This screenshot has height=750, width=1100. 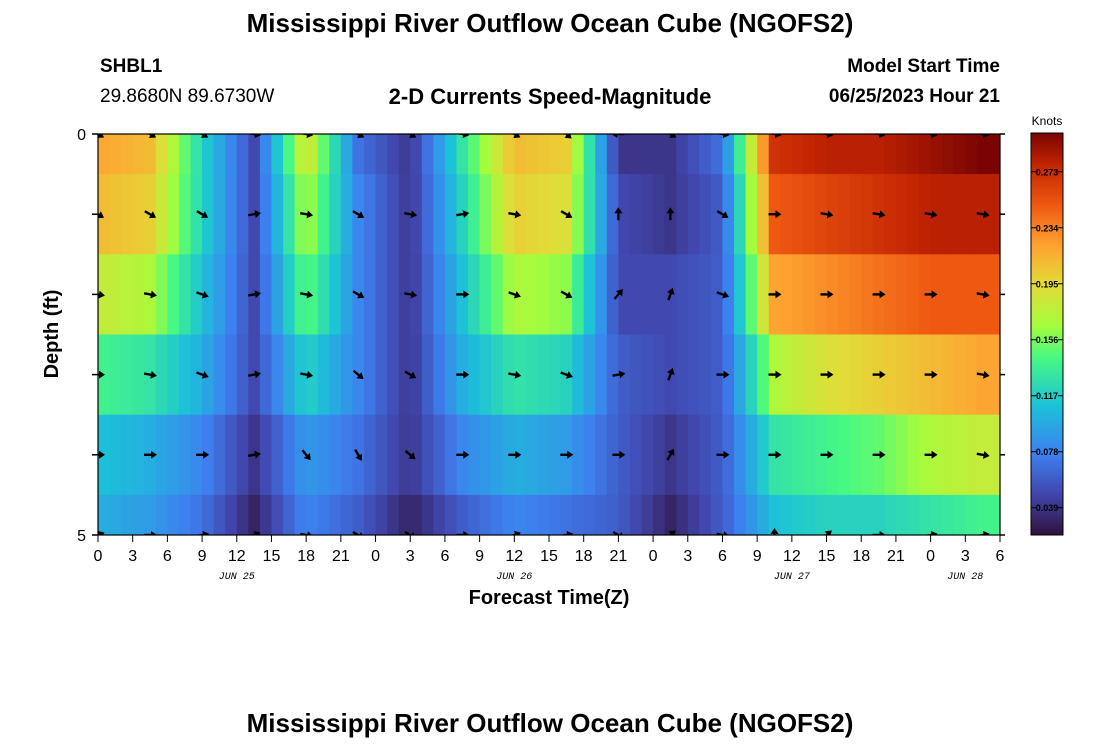 What do you see at coordinates (81, 536) in the screenshot?
I see `y-tick-label: 5` at bounding box center [81, 536].